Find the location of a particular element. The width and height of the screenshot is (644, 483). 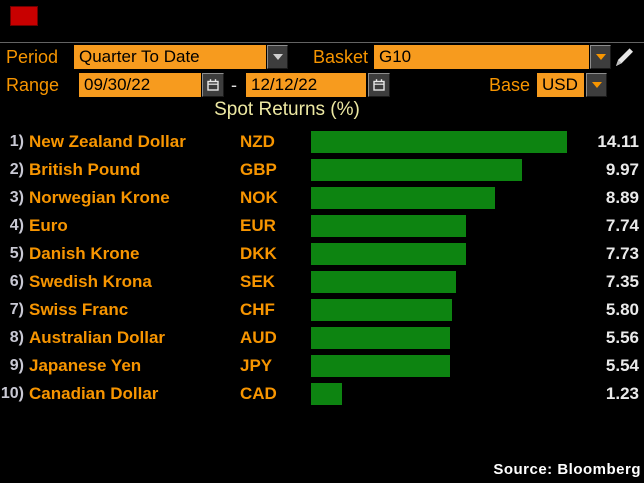

currency-row: 7) Swiss Franc CHF 5.80 is located at coordinates (322, 310).